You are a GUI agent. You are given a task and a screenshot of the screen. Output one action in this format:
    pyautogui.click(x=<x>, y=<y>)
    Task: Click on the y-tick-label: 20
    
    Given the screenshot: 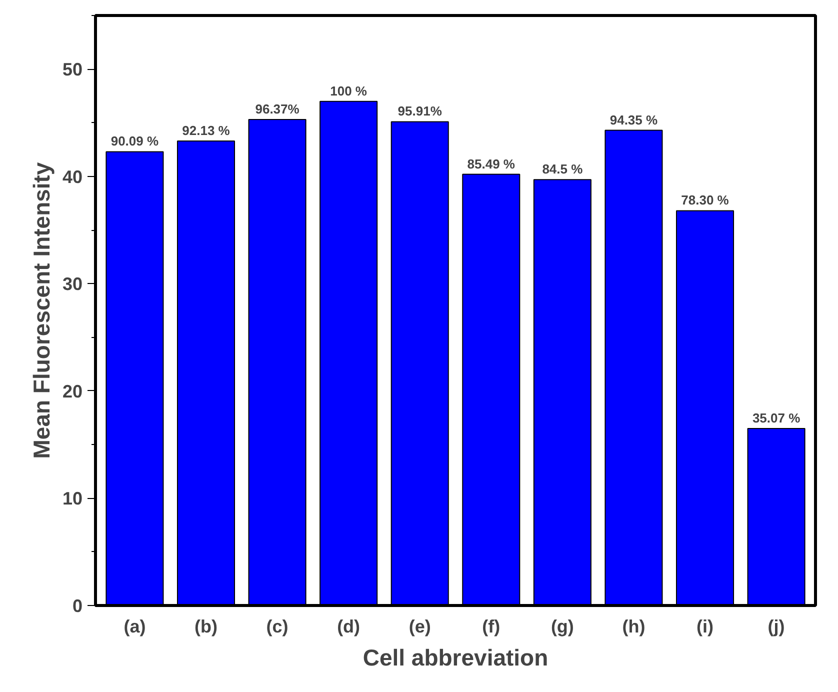 What is the action you would take?
    pyautogui.click(x=72, y=391)
    